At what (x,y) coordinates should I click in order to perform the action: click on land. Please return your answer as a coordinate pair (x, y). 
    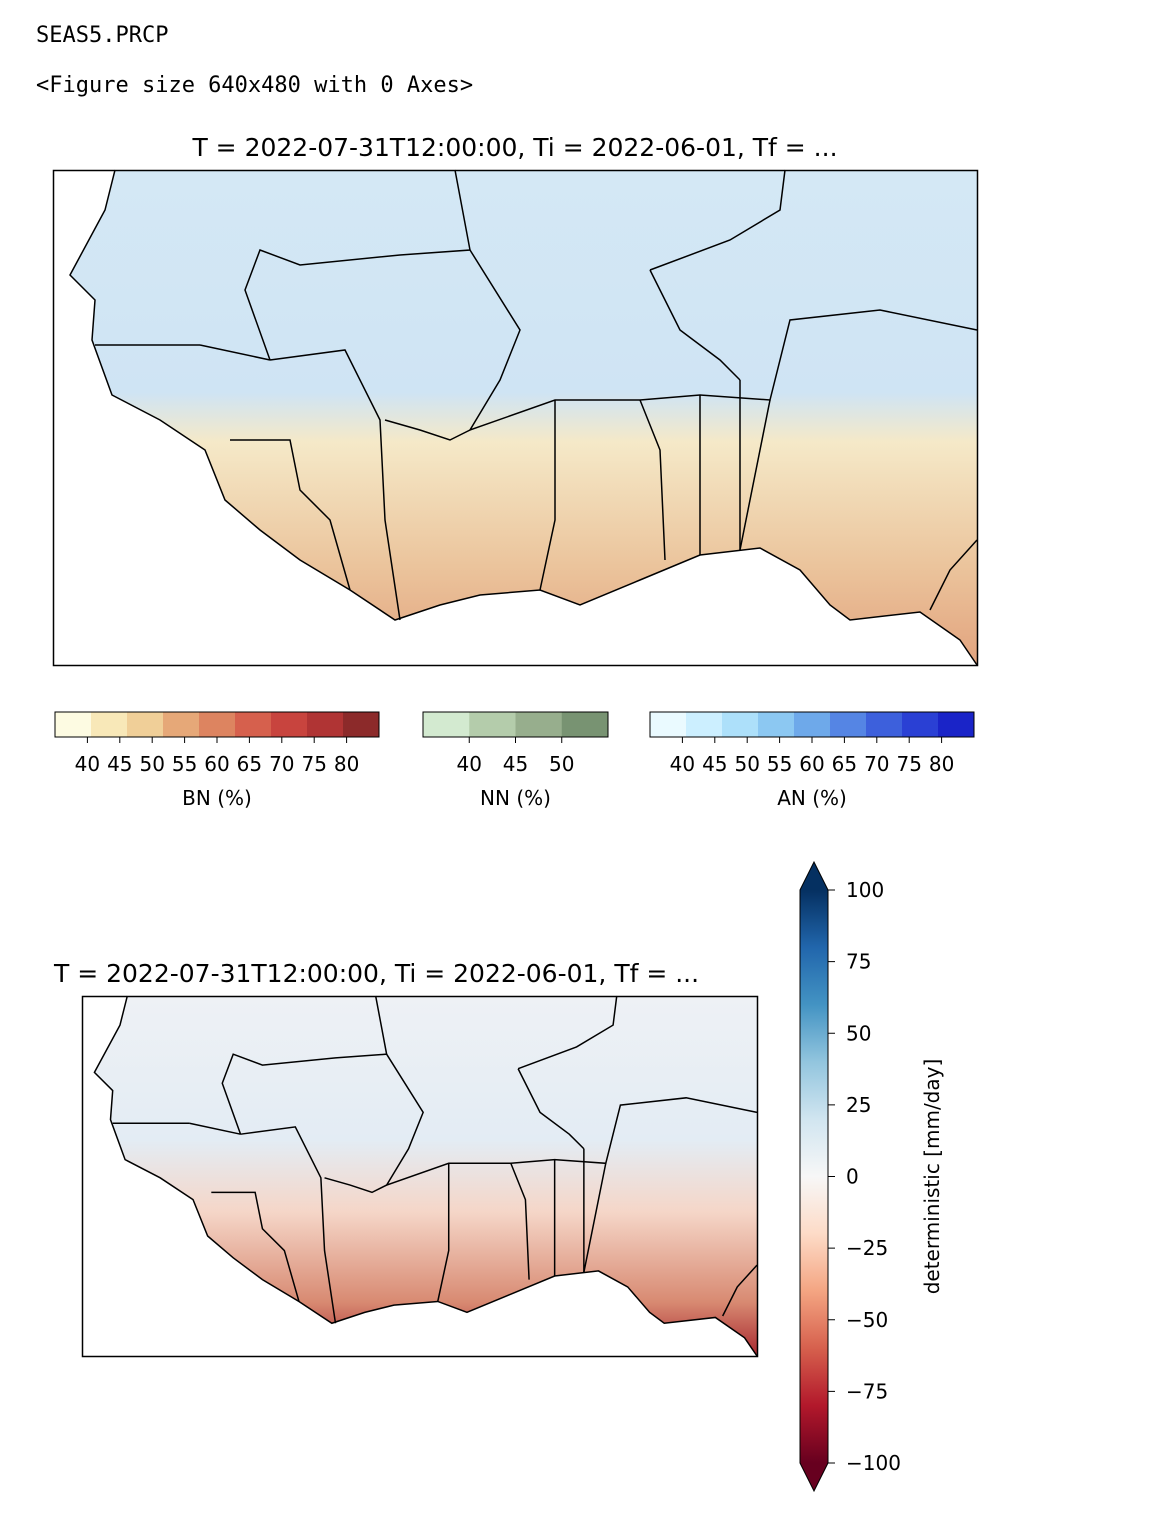
    Looking at the image, I should click on (426, 1176).